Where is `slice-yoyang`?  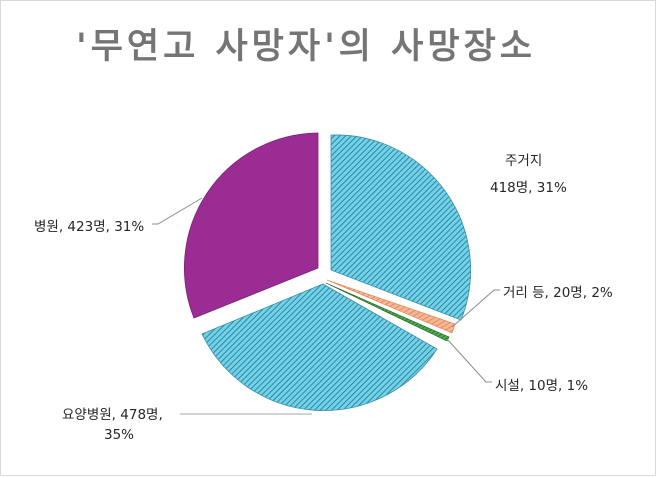
slice-yoyang is located at coordinates (319, 347).